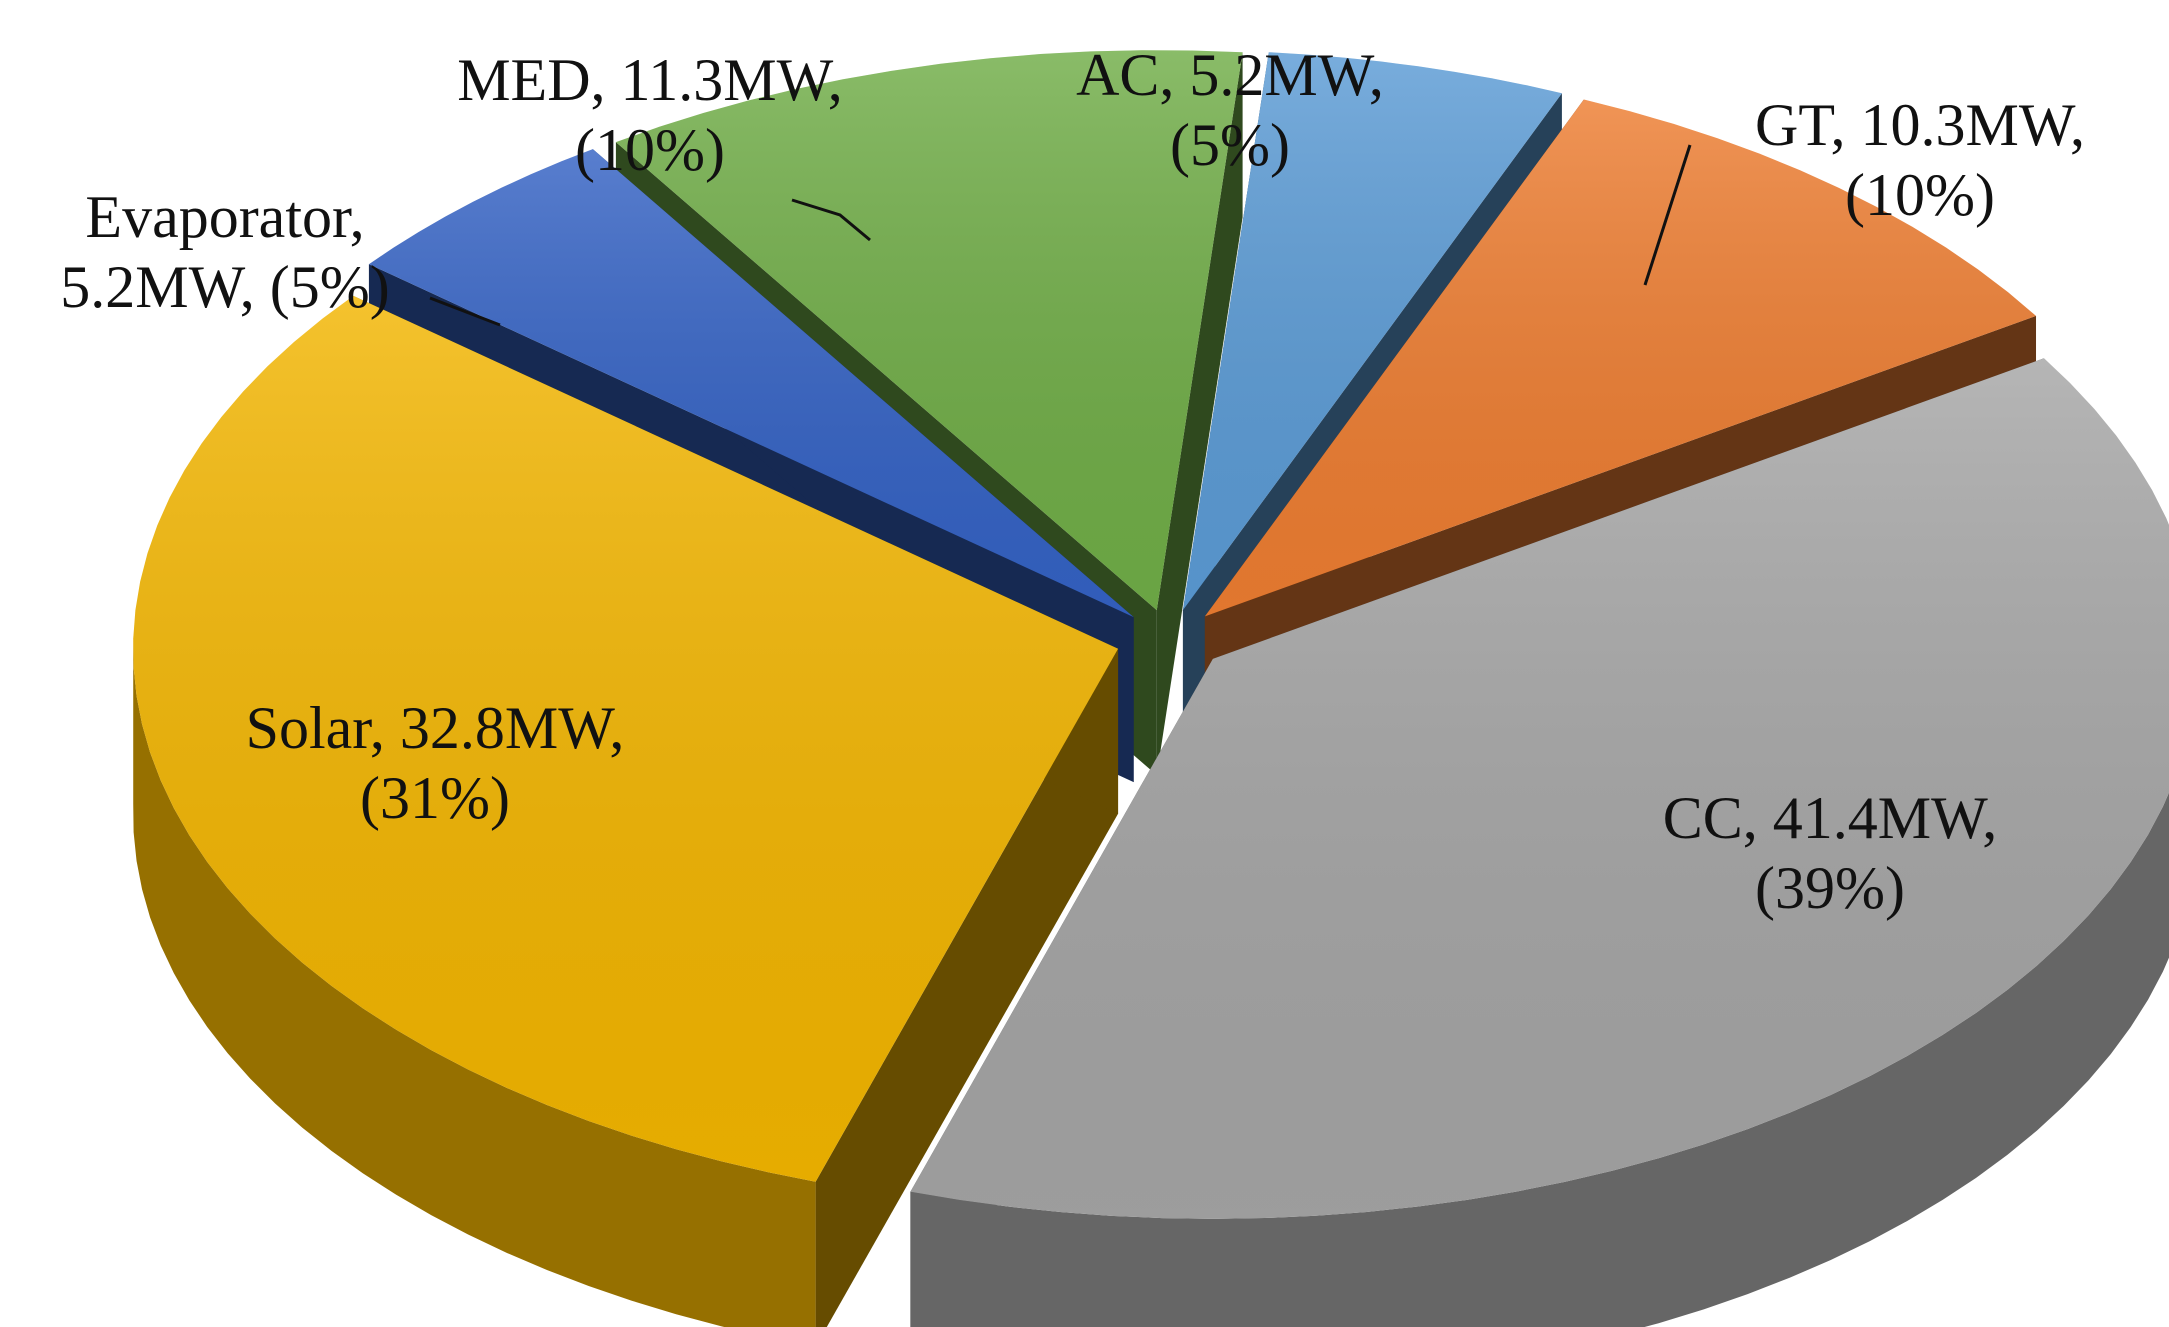 The height and width of the screenshot is (1327, 2169). What do you see at coordinates (224, 252) in the screenshot?
I see `data-label-evaporator: Evaporator, 5.2MW, (5%)` at bounding box center [224, 252].